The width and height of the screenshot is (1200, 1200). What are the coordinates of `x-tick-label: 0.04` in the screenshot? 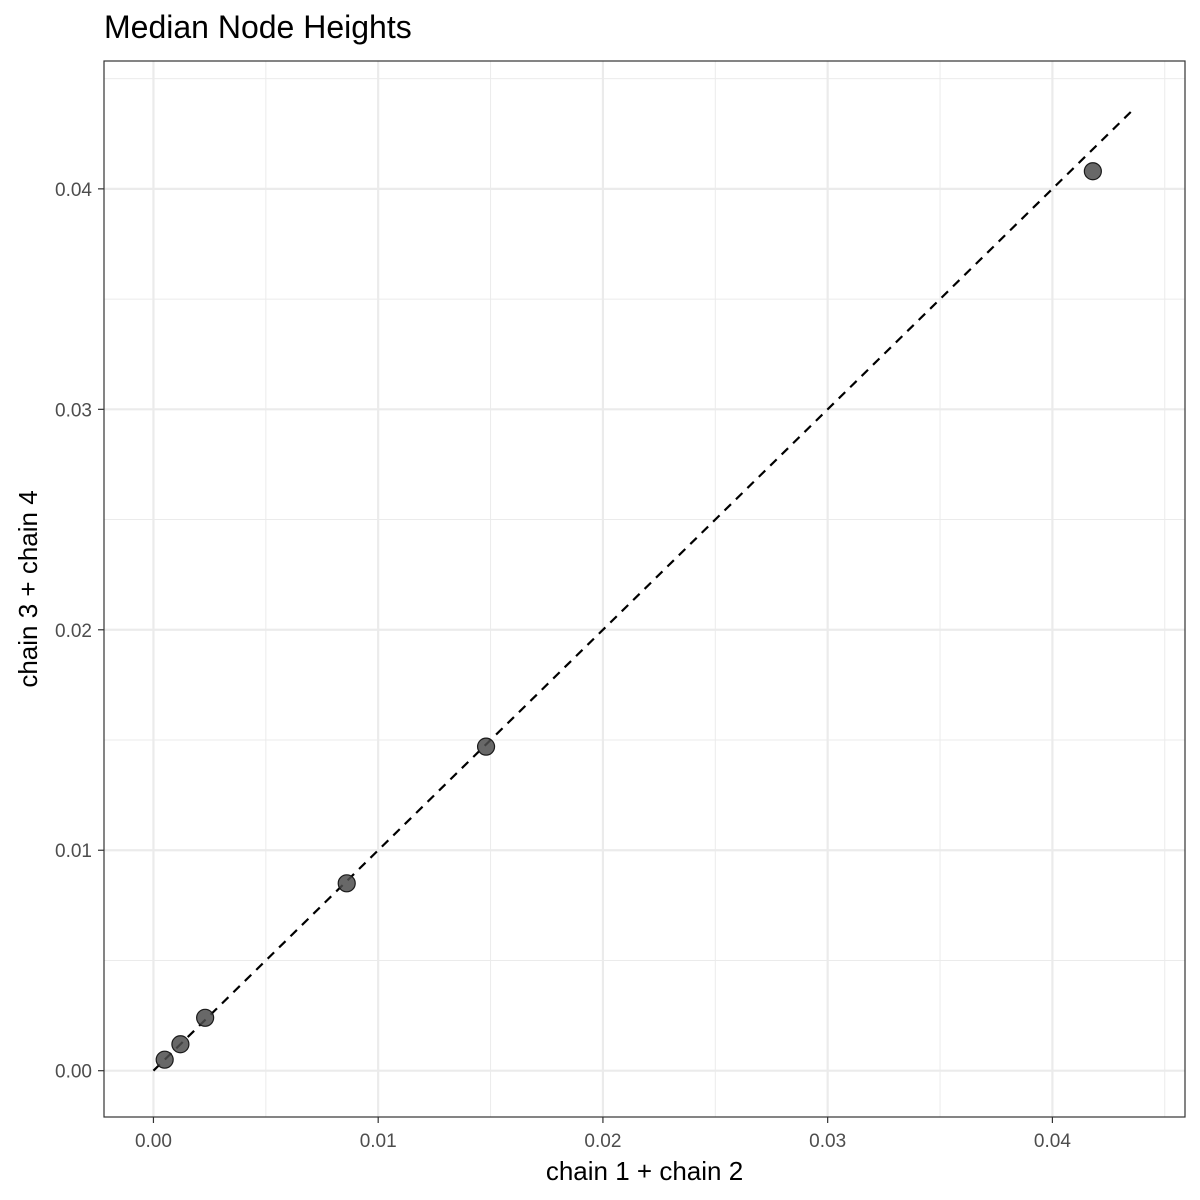 It's located at (1052, 1141).